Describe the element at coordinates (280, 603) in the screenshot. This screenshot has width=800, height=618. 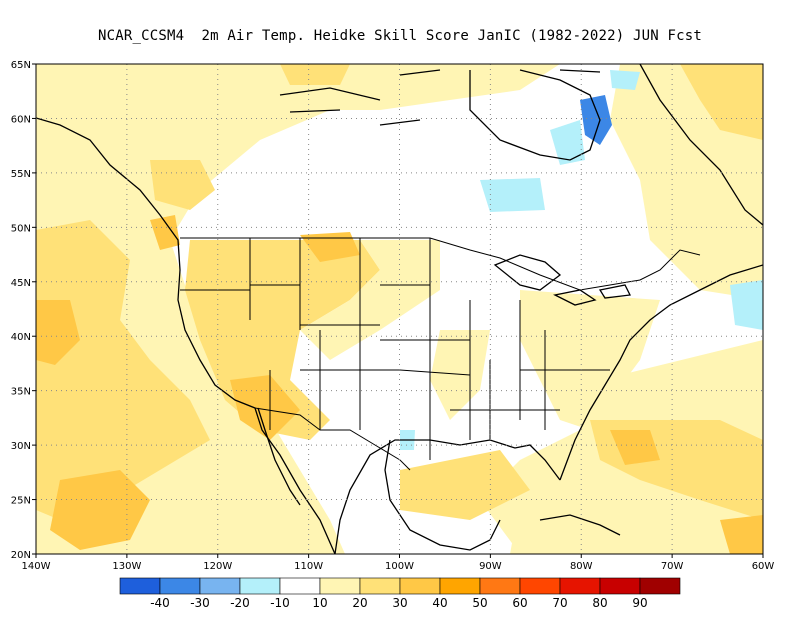
I see `colorbar-label: -10` at that location.